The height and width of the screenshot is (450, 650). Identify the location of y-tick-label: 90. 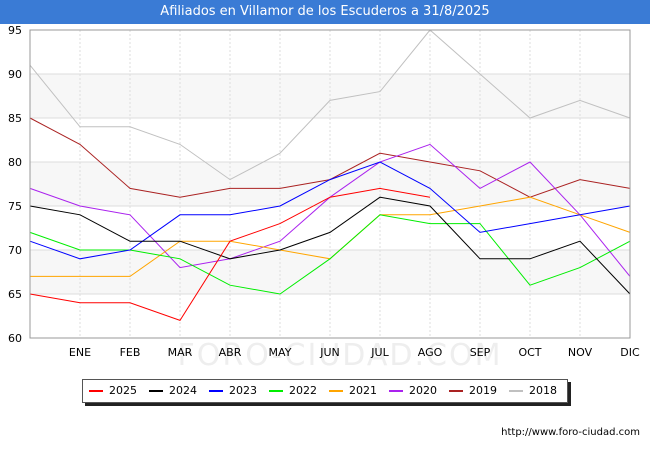
(15, 74).